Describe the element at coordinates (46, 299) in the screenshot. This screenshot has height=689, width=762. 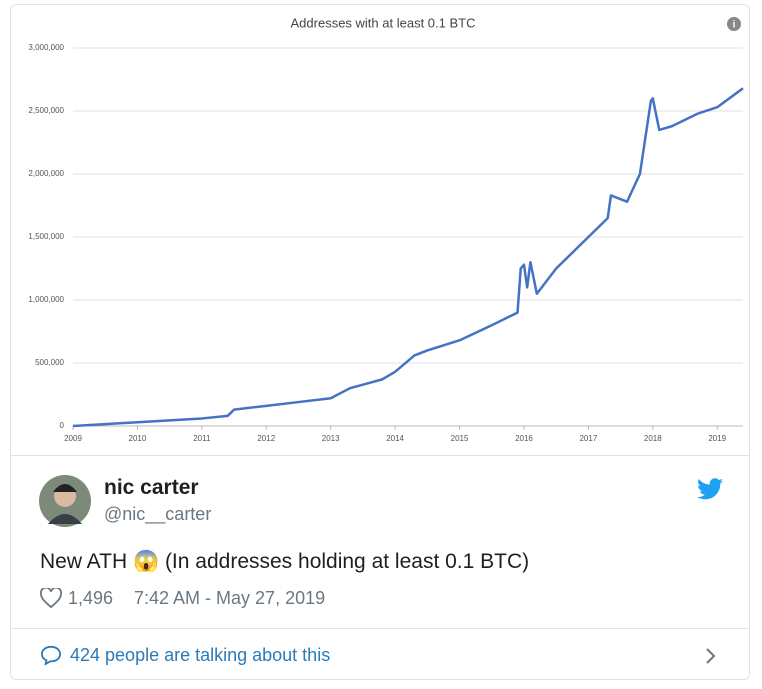
I see `y-tick-label: 1,000,000` at that location.